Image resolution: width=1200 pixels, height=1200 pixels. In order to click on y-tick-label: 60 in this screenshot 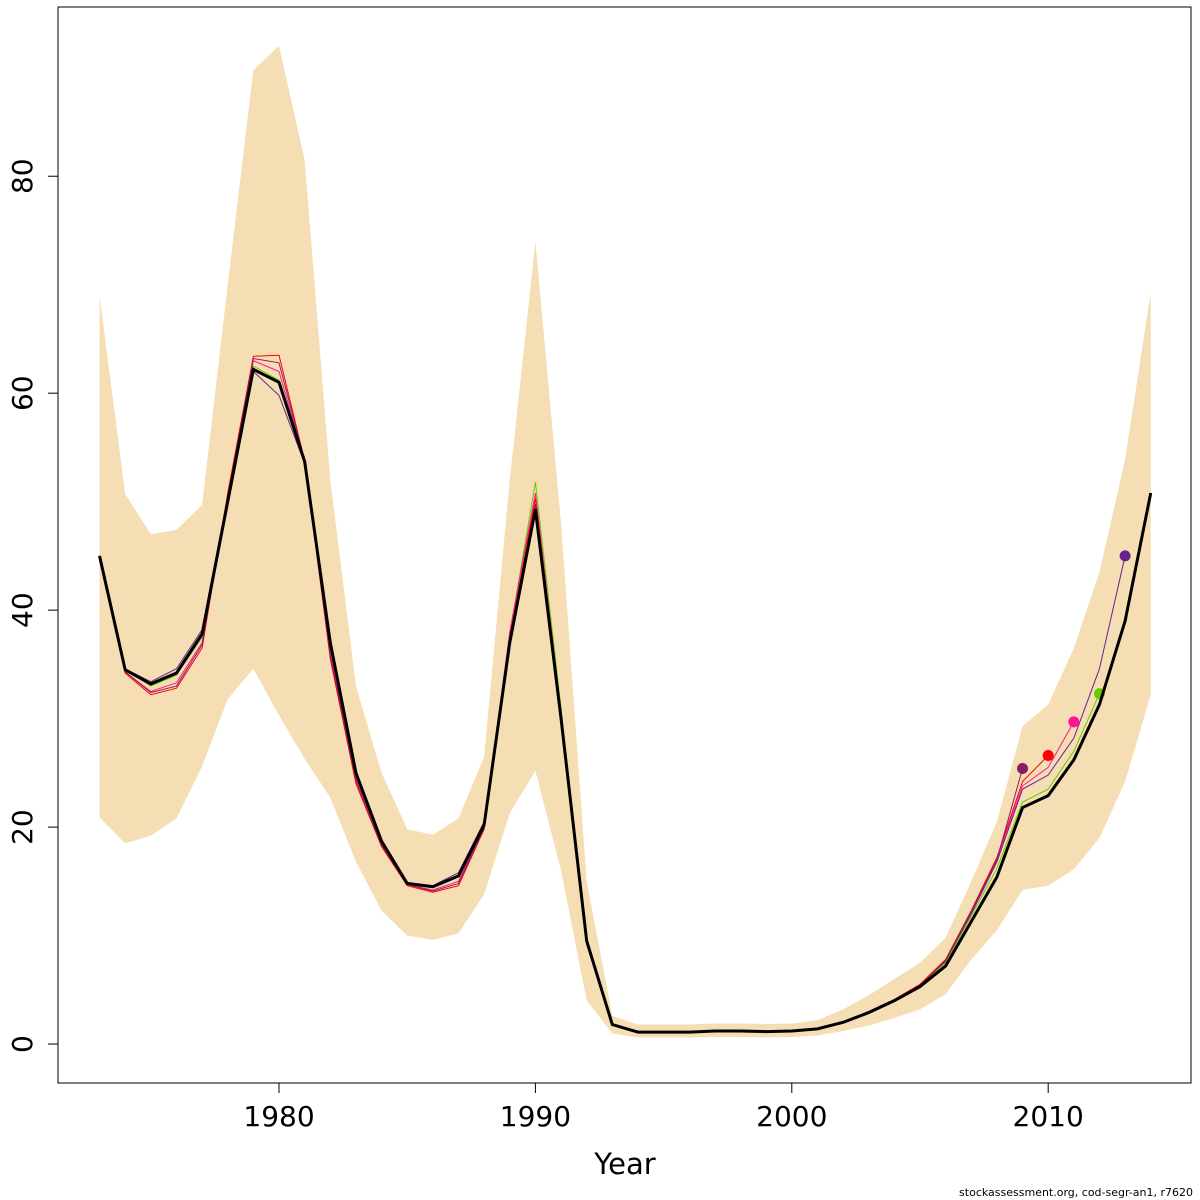, I will do `click(22, 393)`.